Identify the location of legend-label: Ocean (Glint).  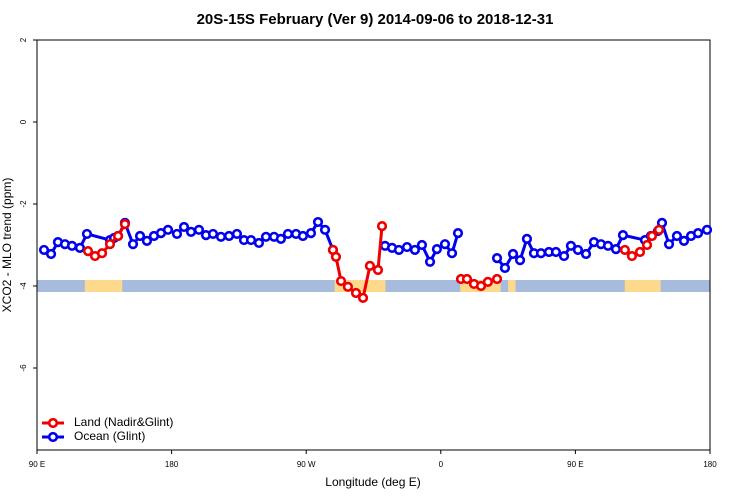
(109, 436).